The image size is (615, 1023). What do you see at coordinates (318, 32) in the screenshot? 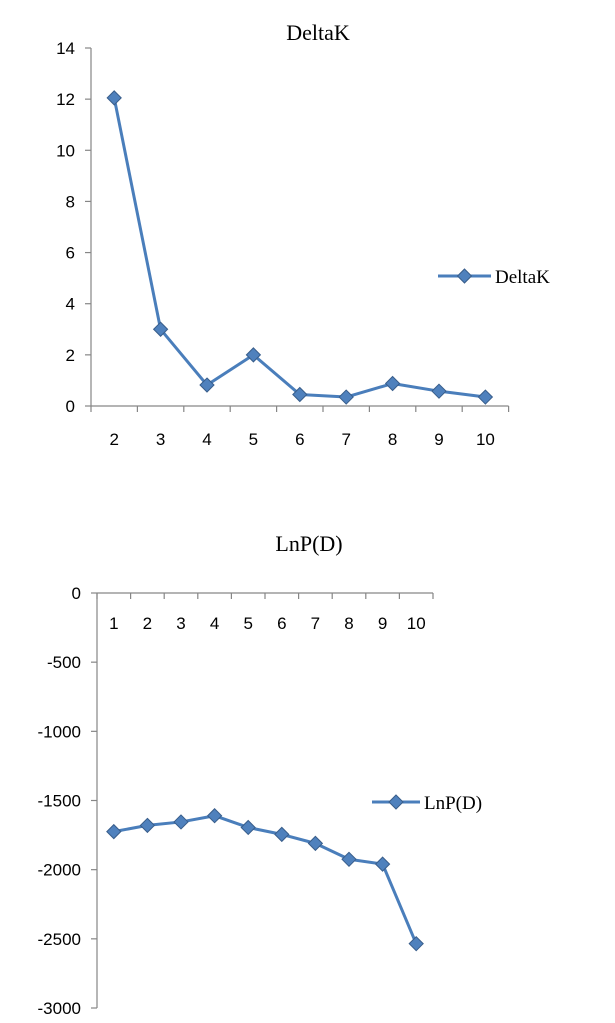
I see `chart-title: DeltaK` at bounding box center [318, 32].